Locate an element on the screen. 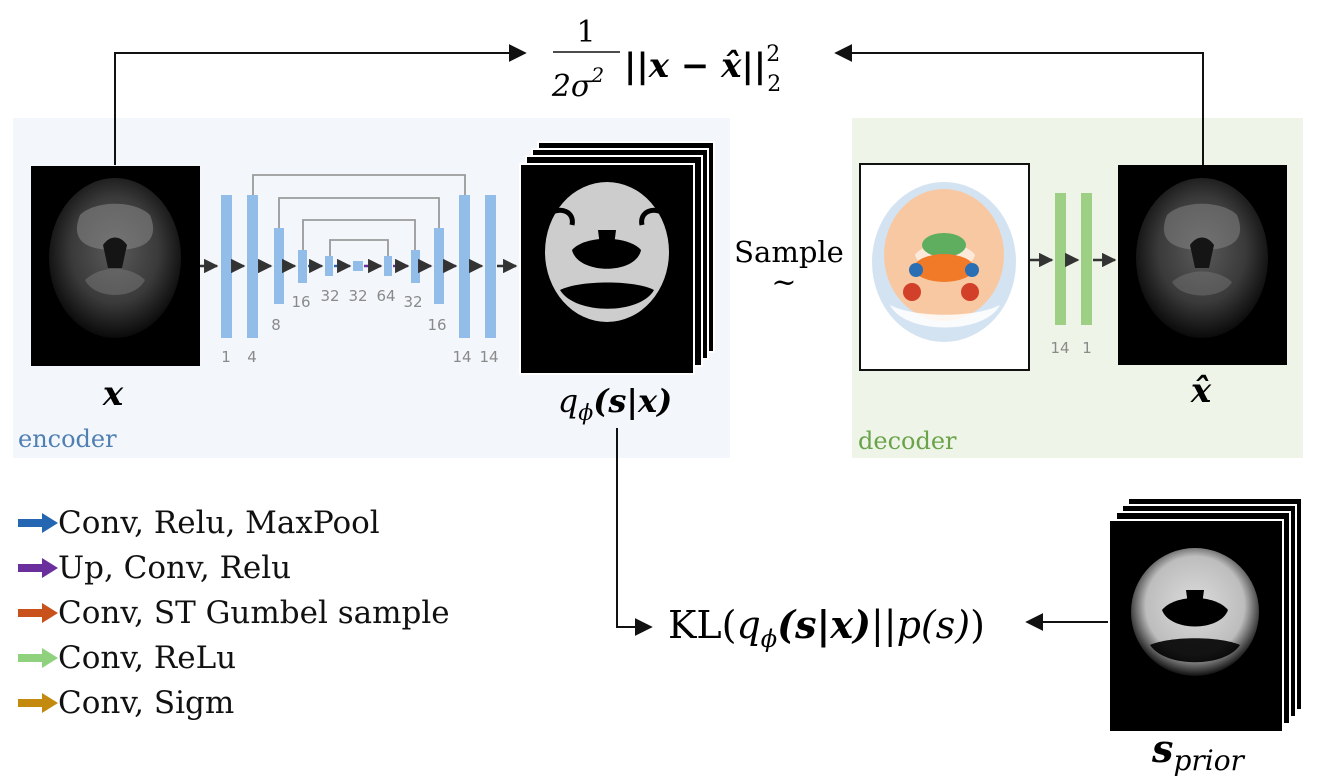  loss-numerator: 1 is located at coordinates (585, 32).